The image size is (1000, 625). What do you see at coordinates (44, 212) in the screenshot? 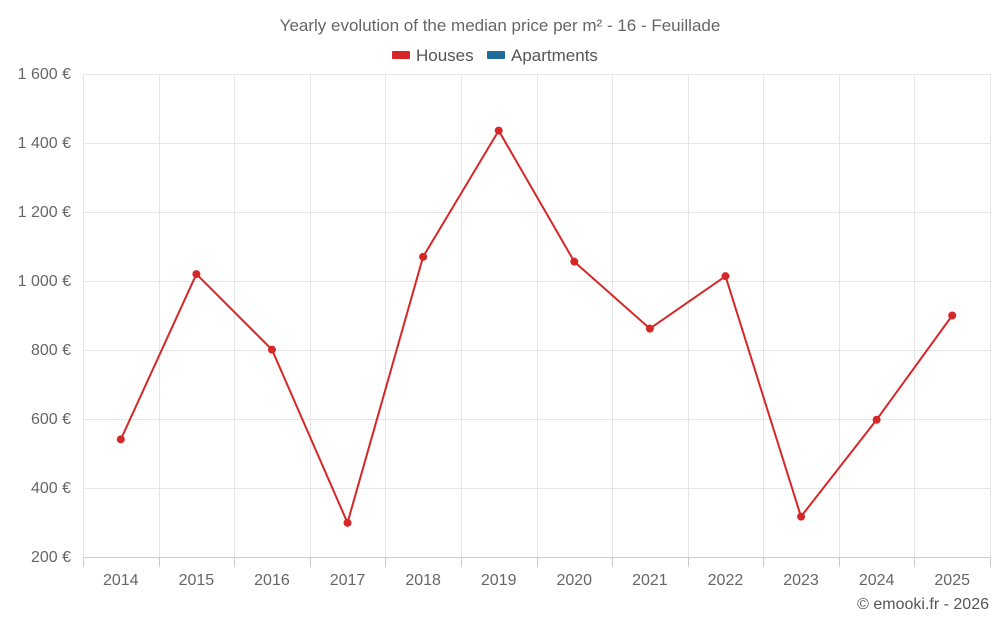
I see `y-tick-label: 1 200 €` at bounding box center [44, 212].